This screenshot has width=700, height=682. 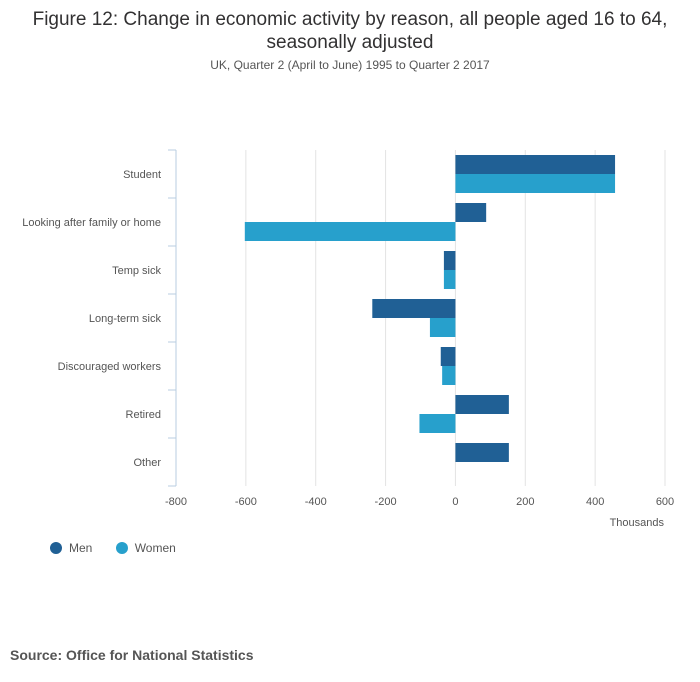 I want to click on legend-item-women: Women, so click(x=145, y=548).